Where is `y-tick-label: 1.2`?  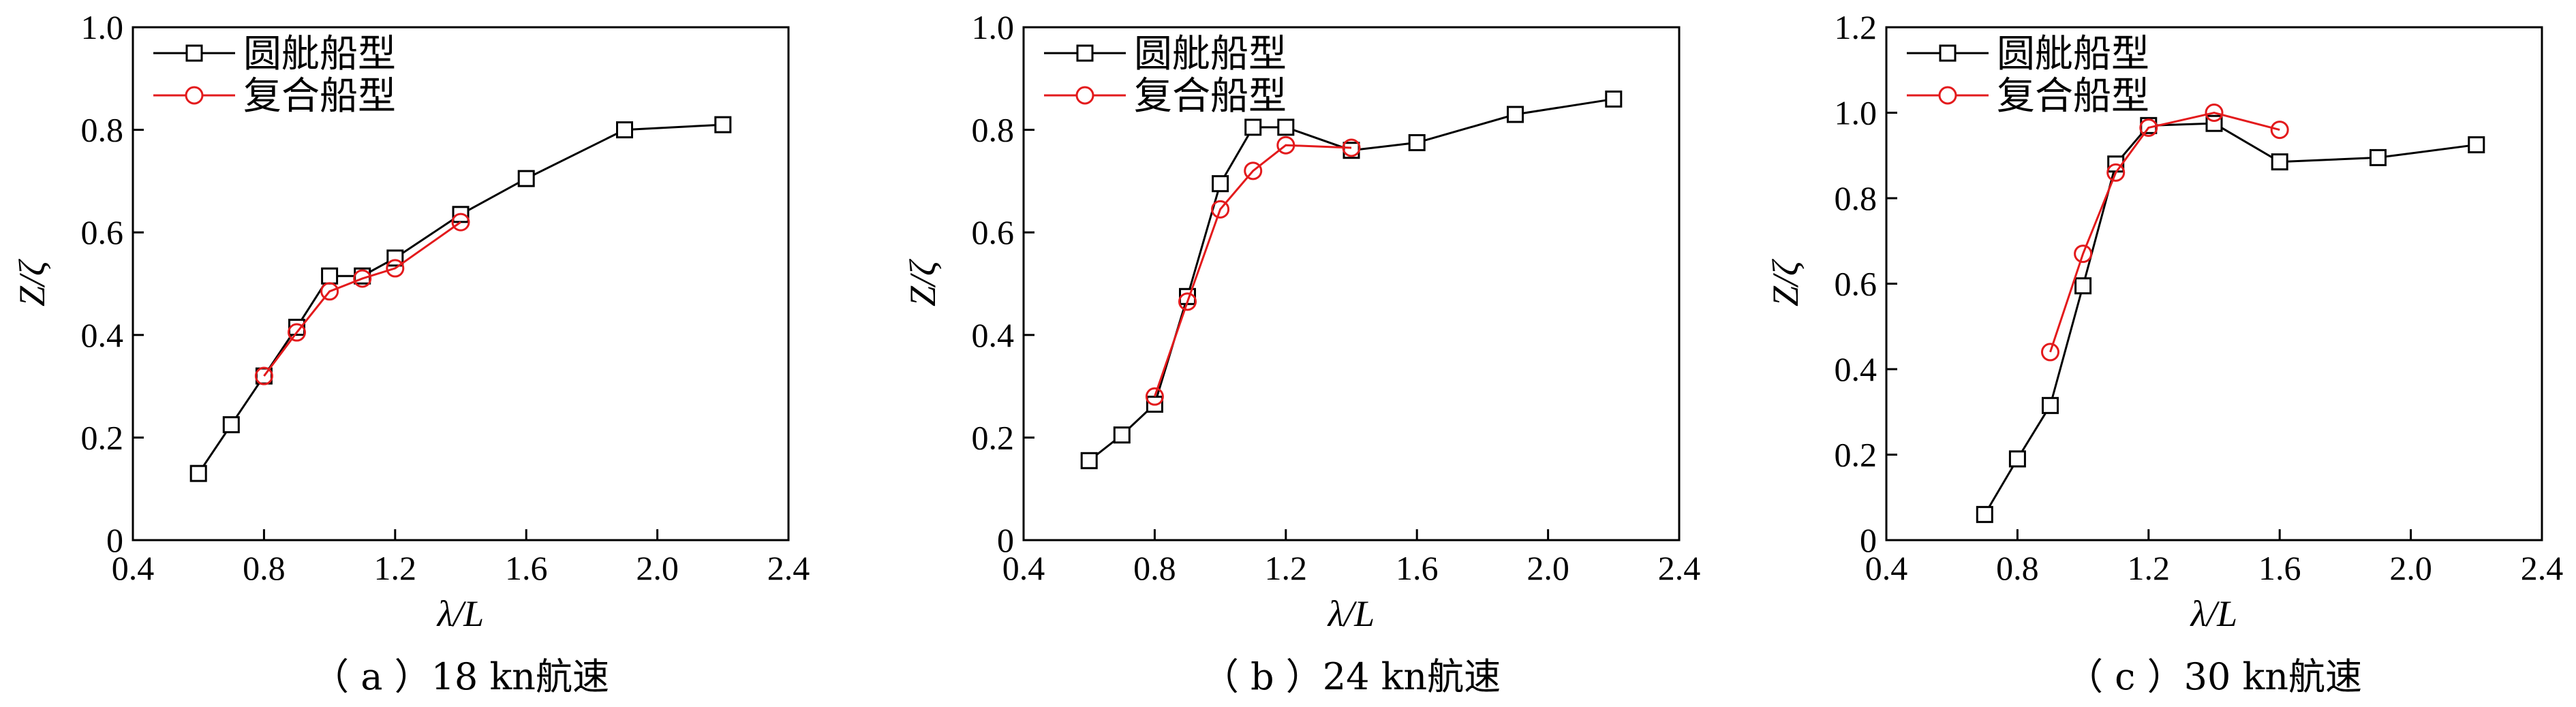
y-tick-label: 1.2 is located at coordinates (1856, 27).